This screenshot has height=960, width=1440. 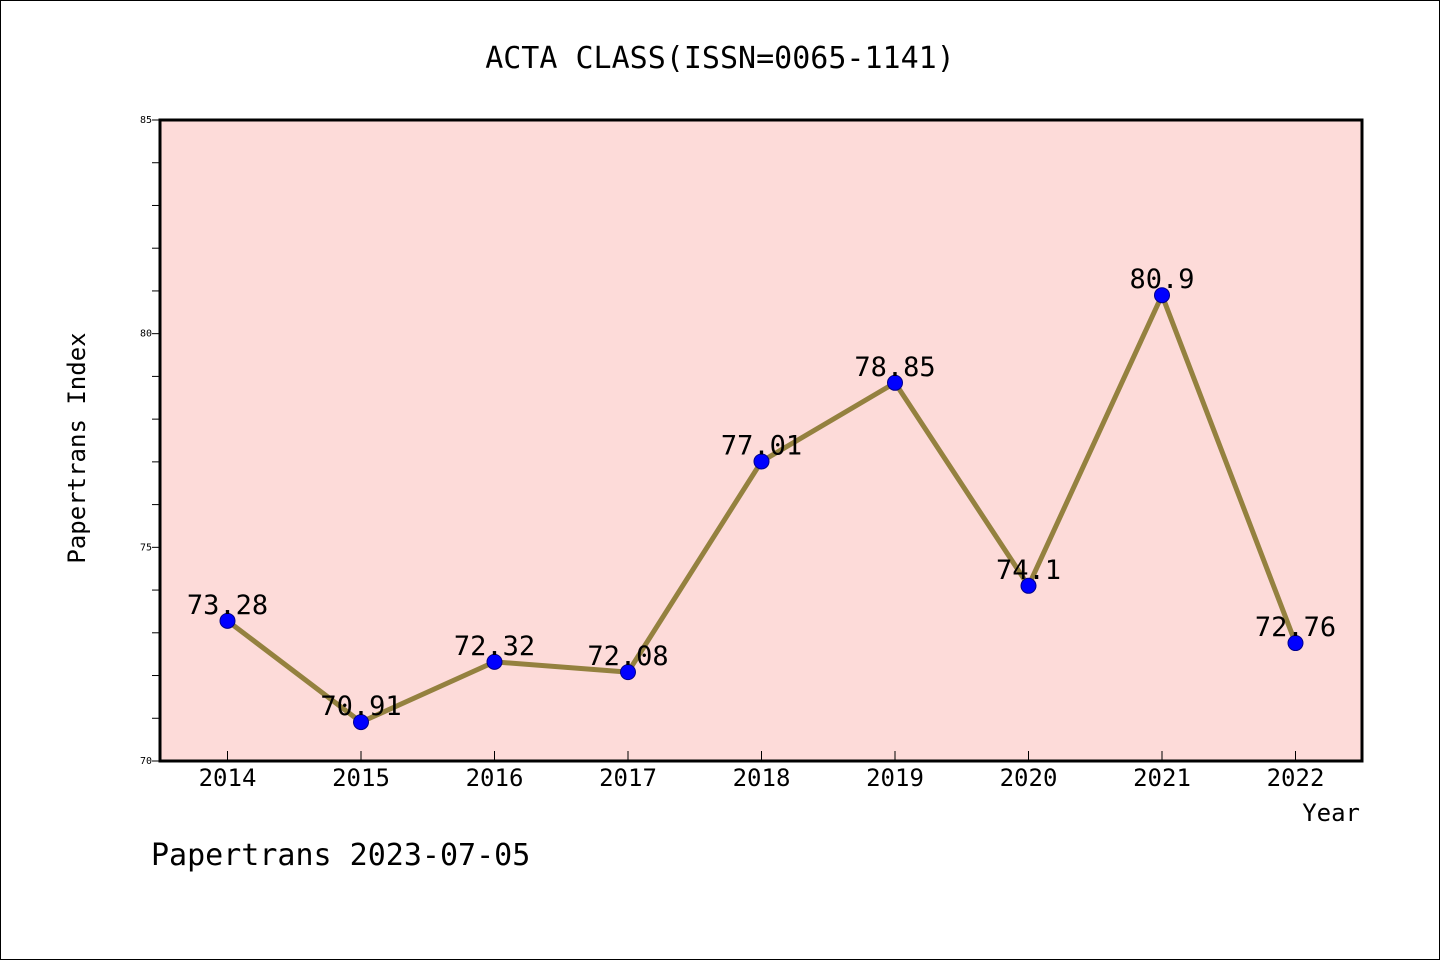 What do you see at coordinates (146, 120) in the screenshot?
I see `y-tick-label: 85` at bounding box center [146, 120].